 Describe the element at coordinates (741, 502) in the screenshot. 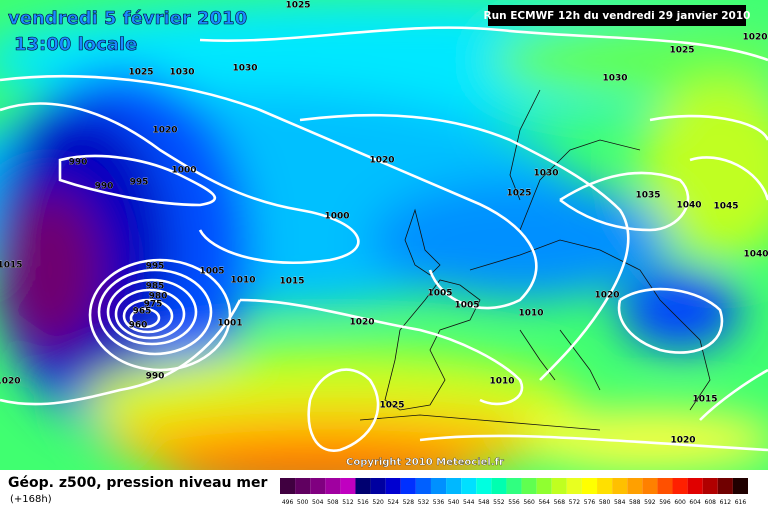

I see `scale-label: 616` at that location.